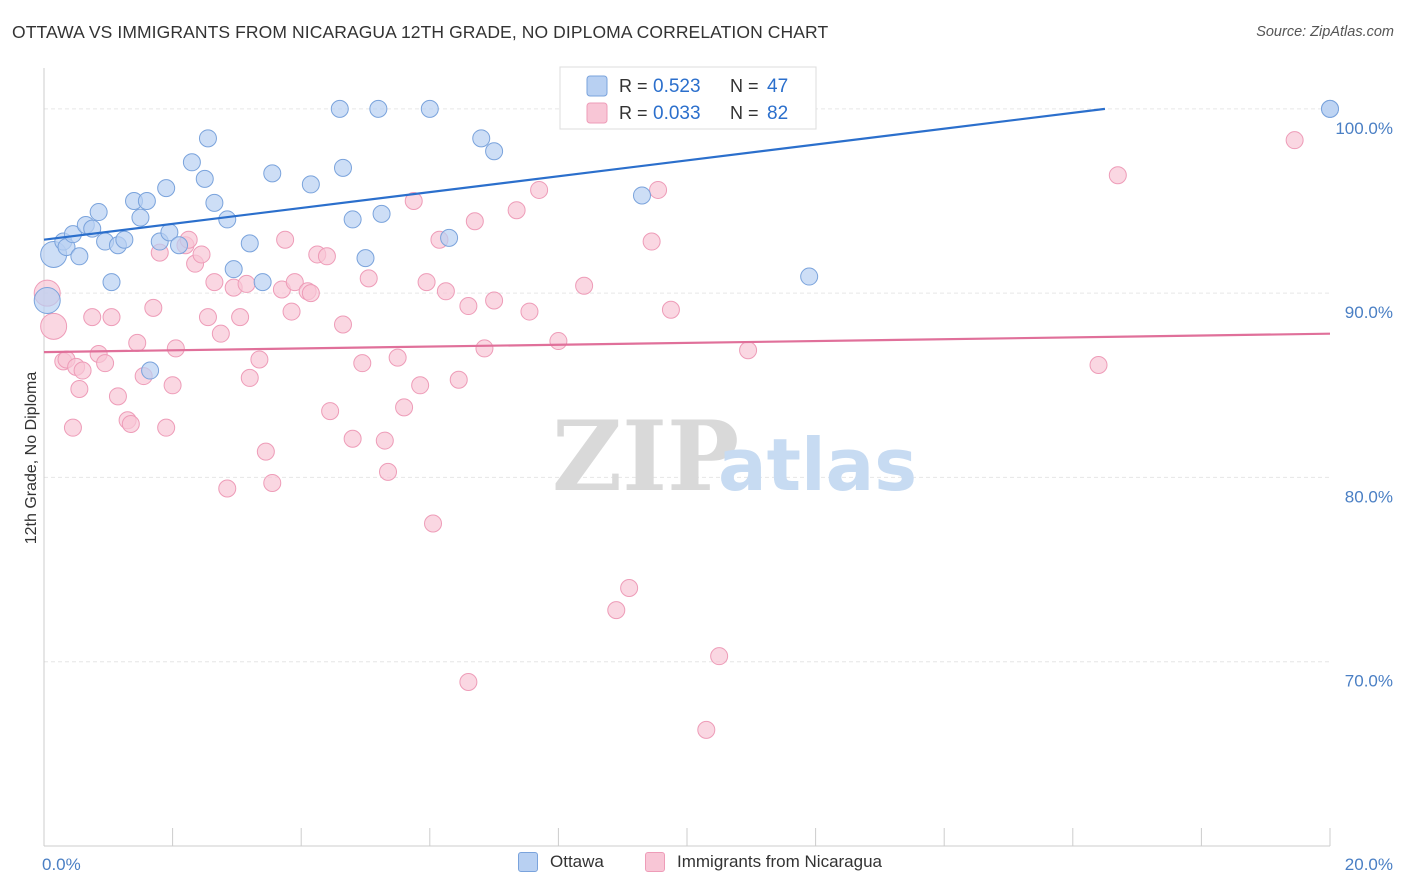 The height and width of the screenshot is (892, 1406). Describe the element at coordinates (528, 862) in the screenshot. I see `legend-swatch-ottawa` at that location.